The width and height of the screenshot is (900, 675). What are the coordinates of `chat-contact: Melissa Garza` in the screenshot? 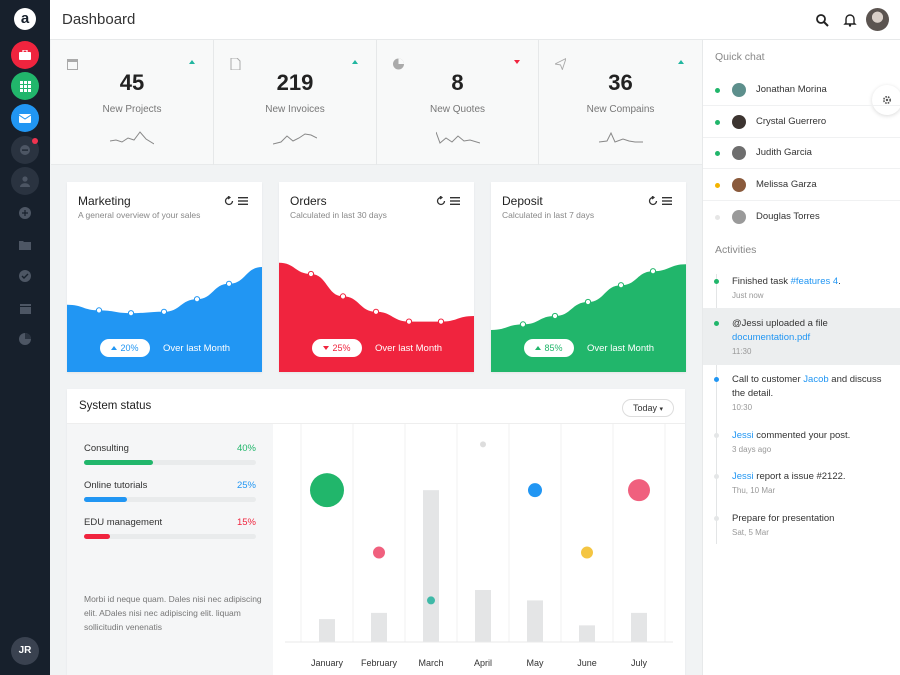 It's located at (801, 185).